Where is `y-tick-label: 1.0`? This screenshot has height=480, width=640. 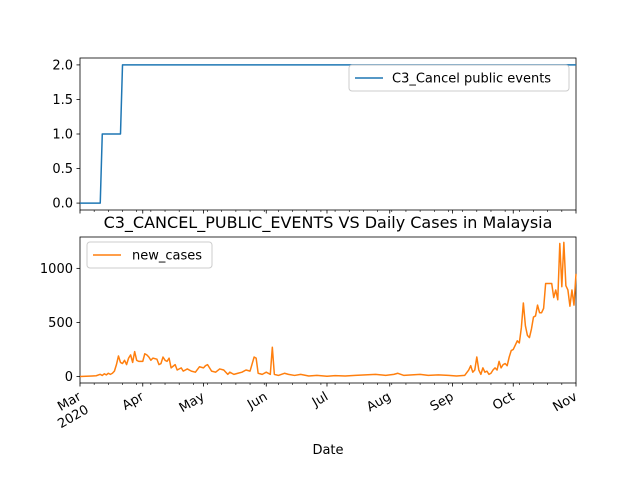
y-tick-label: 1.0 is located at coordinates (62, 135).